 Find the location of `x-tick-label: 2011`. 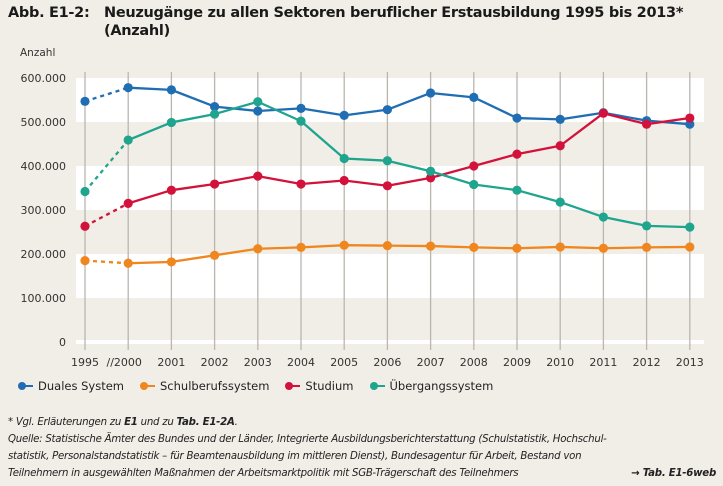

x-tick-label: 2011 is located at coordinates (603, 362).